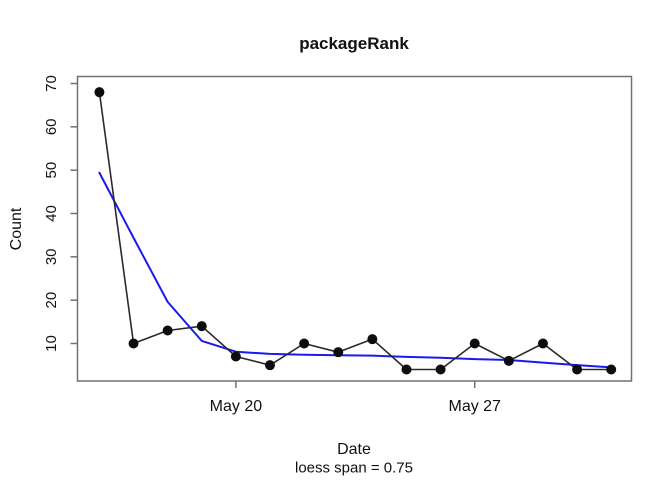 This screenshot has width=672, height=480. Describe the element at coordinates (354, 468) in the screenshot. I see `plot-subtitle: loess span = 0.75` at that location.